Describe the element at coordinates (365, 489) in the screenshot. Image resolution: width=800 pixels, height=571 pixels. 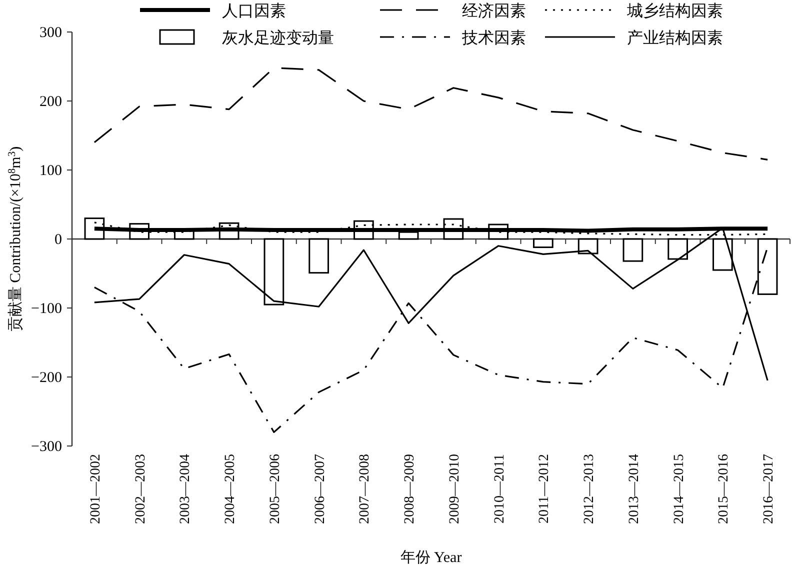
I see `x-tick-label: 2007—2008` at that location.